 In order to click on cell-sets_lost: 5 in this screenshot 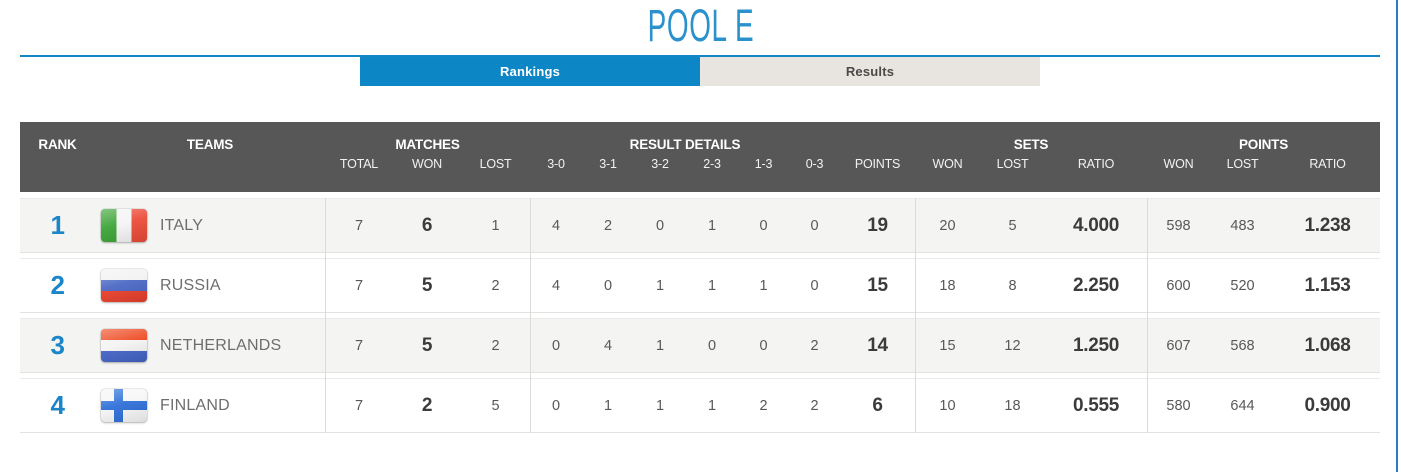, I will do `click(1012, 225)`.